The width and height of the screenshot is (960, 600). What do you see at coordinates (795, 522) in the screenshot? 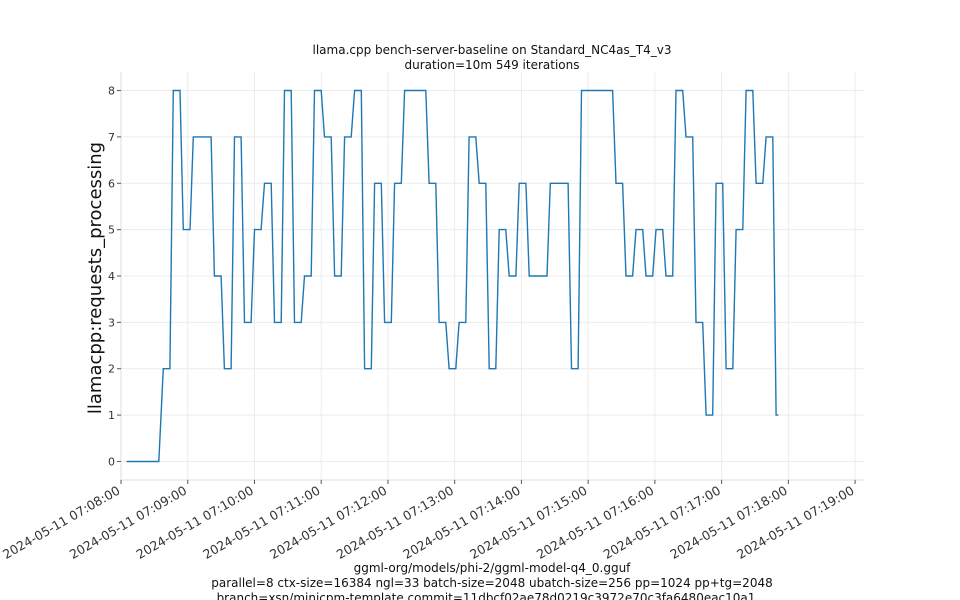
I see `x-tick-label: 2024-05-11 07:19:00` at bounding box center [795, 522].